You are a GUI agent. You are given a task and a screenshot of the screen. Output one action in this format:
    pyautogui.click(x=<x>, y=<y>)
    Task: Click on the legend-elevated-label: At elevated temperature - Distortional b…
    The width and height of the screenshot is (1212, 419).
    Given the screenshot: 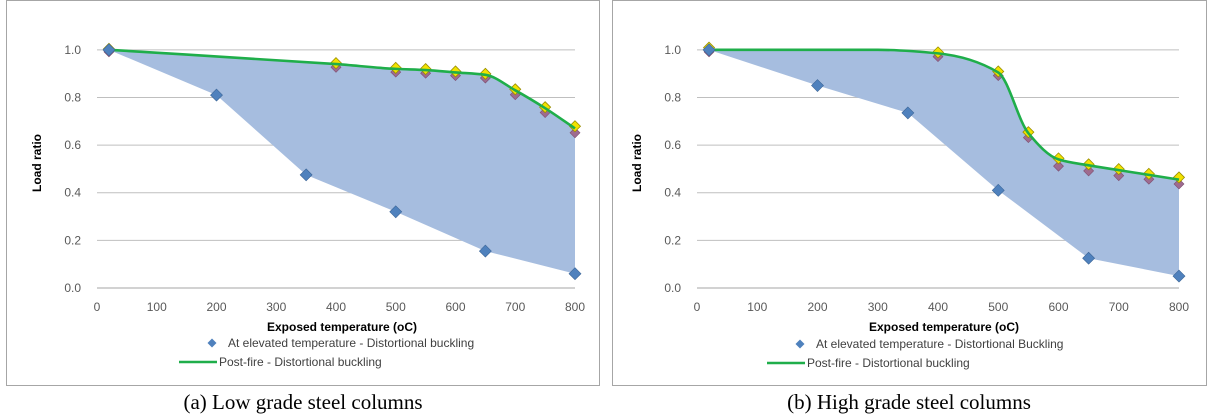 What is the action you would take?
    pyautogui.click(x=351, y=343)
    